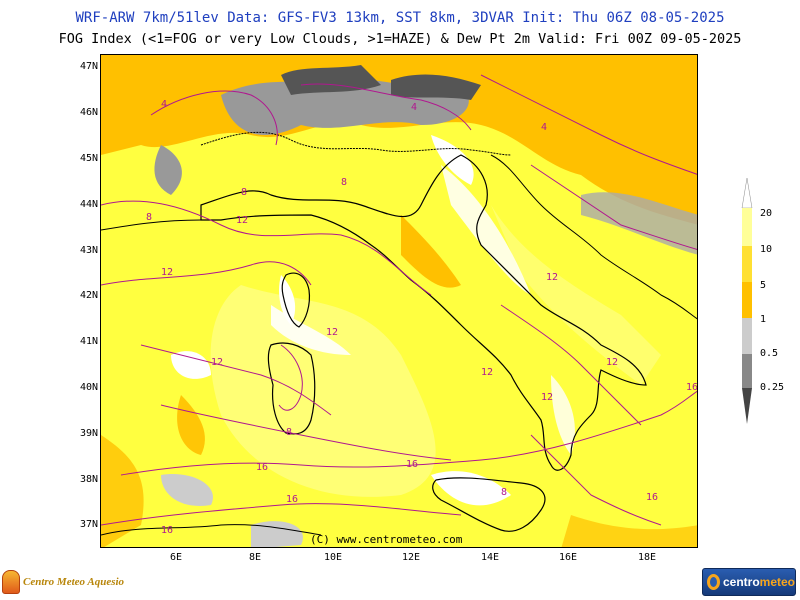 The image size is (800, 600). What do you see at coordinates (411, 557) in the screenshot?
I see `lon-label-12e: 12E` at bounding box center [411, 557].